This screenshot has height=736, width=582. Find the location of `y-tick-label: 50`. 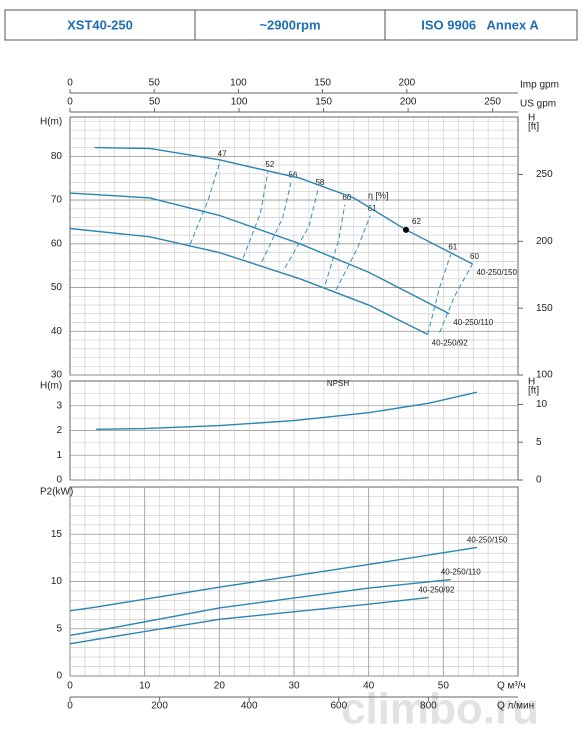

y-tick-label: 50 is located at coordinates (57, 287).